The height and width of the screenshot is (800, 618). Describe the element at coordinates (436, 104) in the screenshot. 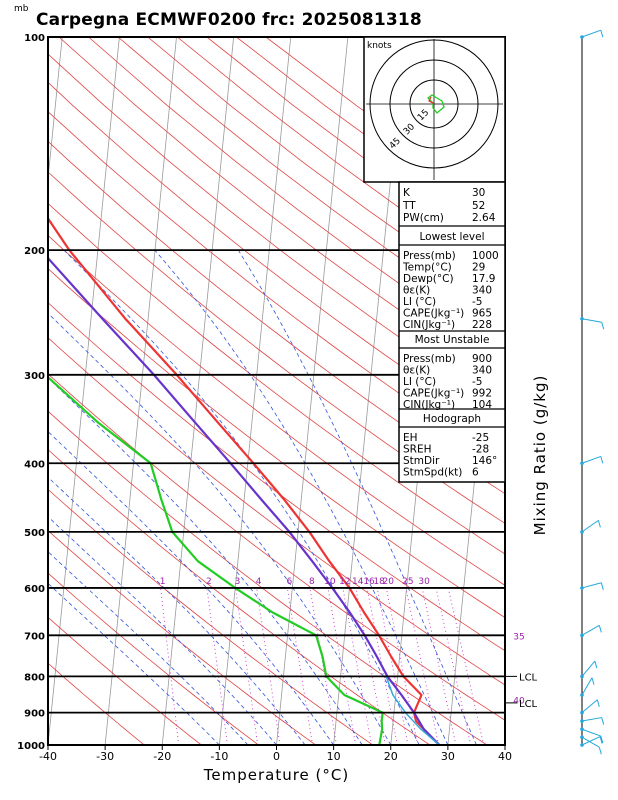

I see `hodograph-trace-green` at that location.